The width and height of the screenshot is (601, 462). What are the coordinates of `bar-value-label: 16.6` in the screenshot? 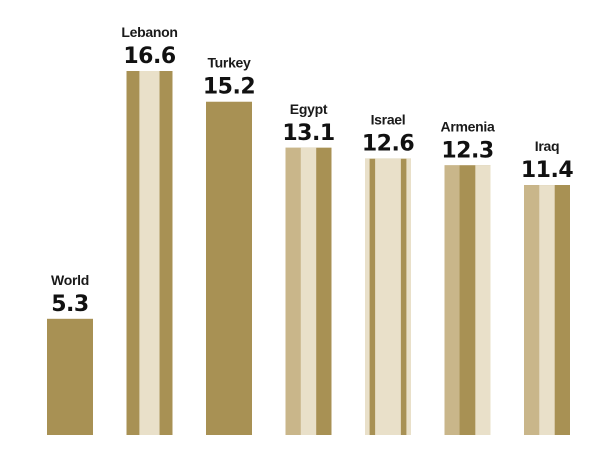 It's located at (149, 56).